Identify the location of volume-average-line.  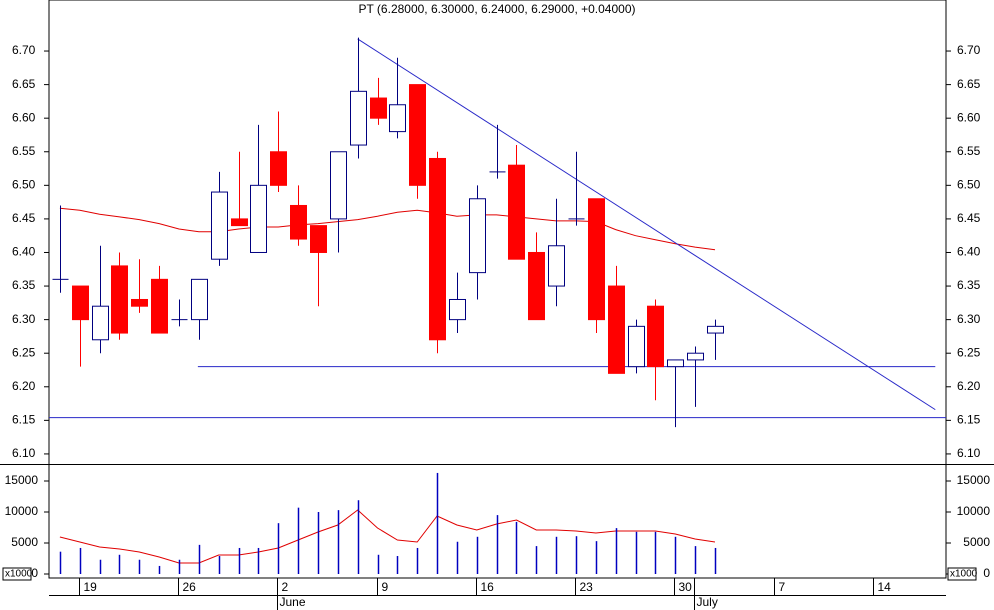
(387, 536).